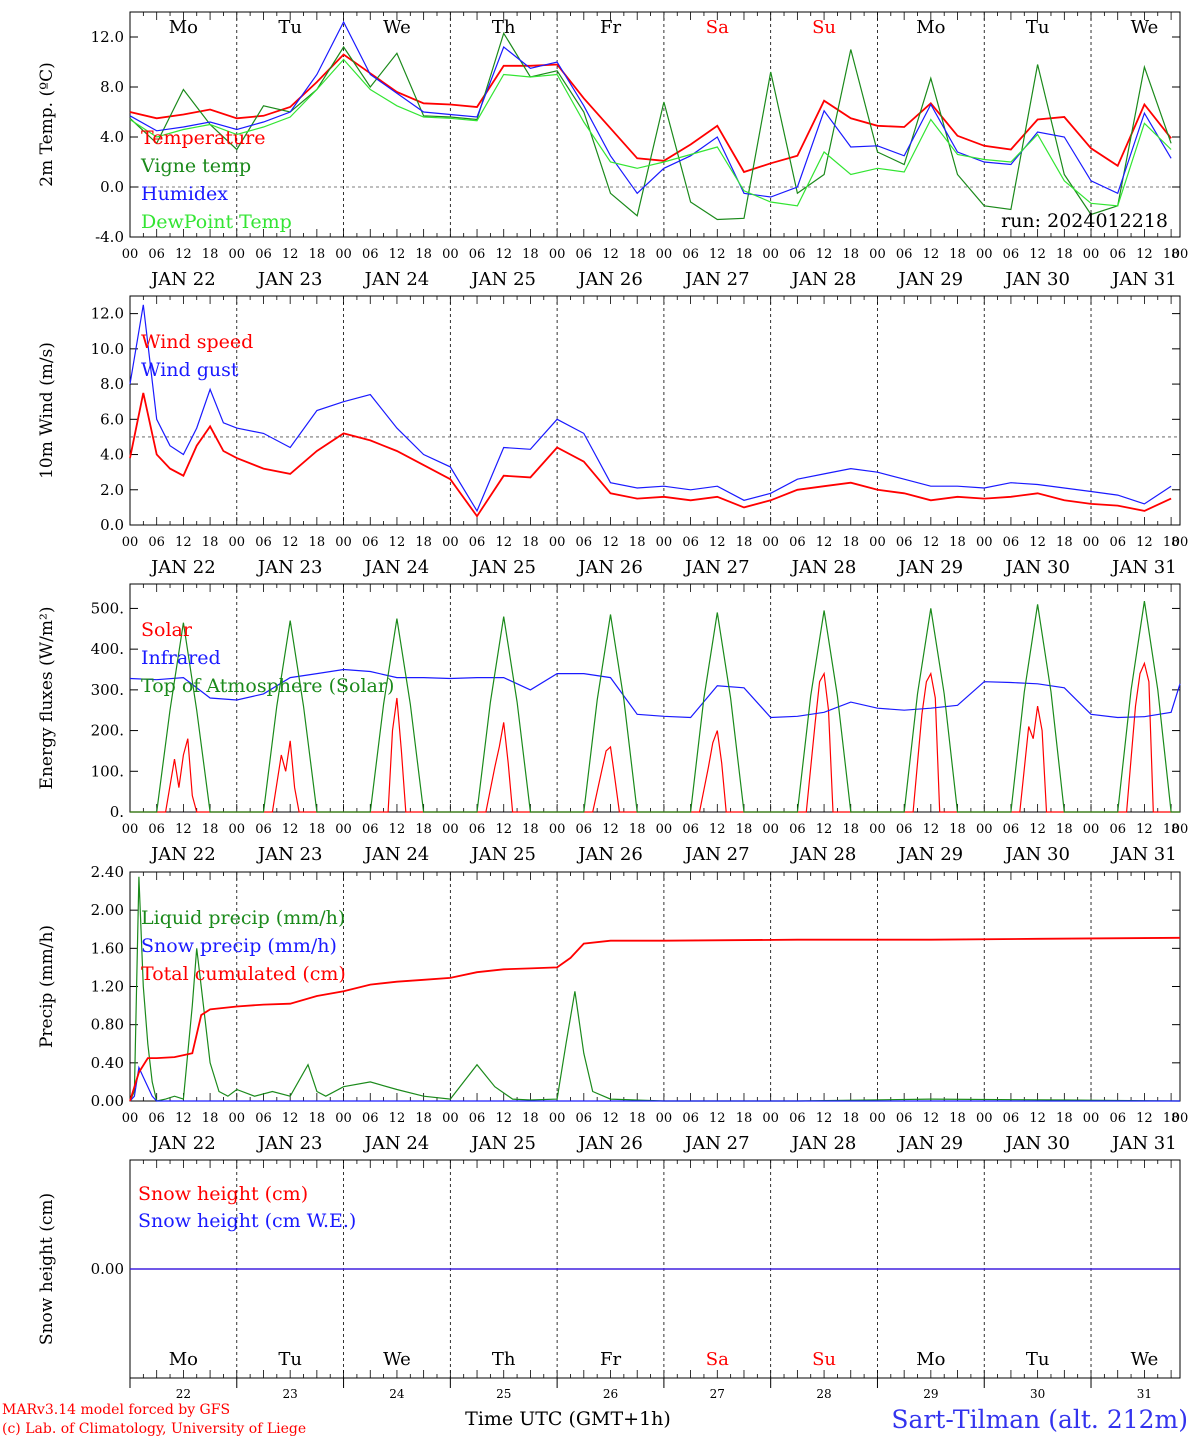 This screenshot has height=1440, width=1194. Describe the element at coordinates (1084, 221) in the screenshot. I see `run-label: run: 2024012218` at that location.